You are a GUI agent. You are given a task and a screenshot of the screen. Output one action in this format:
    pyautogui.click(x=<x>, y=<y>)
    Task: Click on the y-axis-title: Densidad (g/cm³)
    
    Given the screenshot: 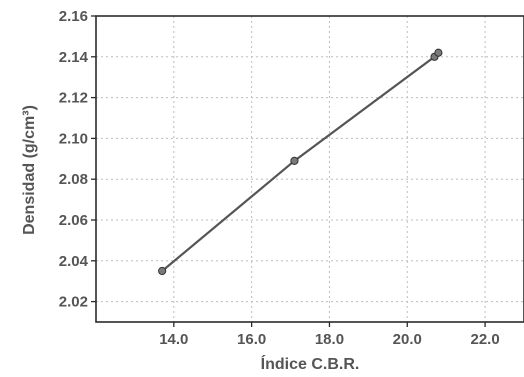 What is the action you would take?
    pyautogui.click(x=29, y=170)
    